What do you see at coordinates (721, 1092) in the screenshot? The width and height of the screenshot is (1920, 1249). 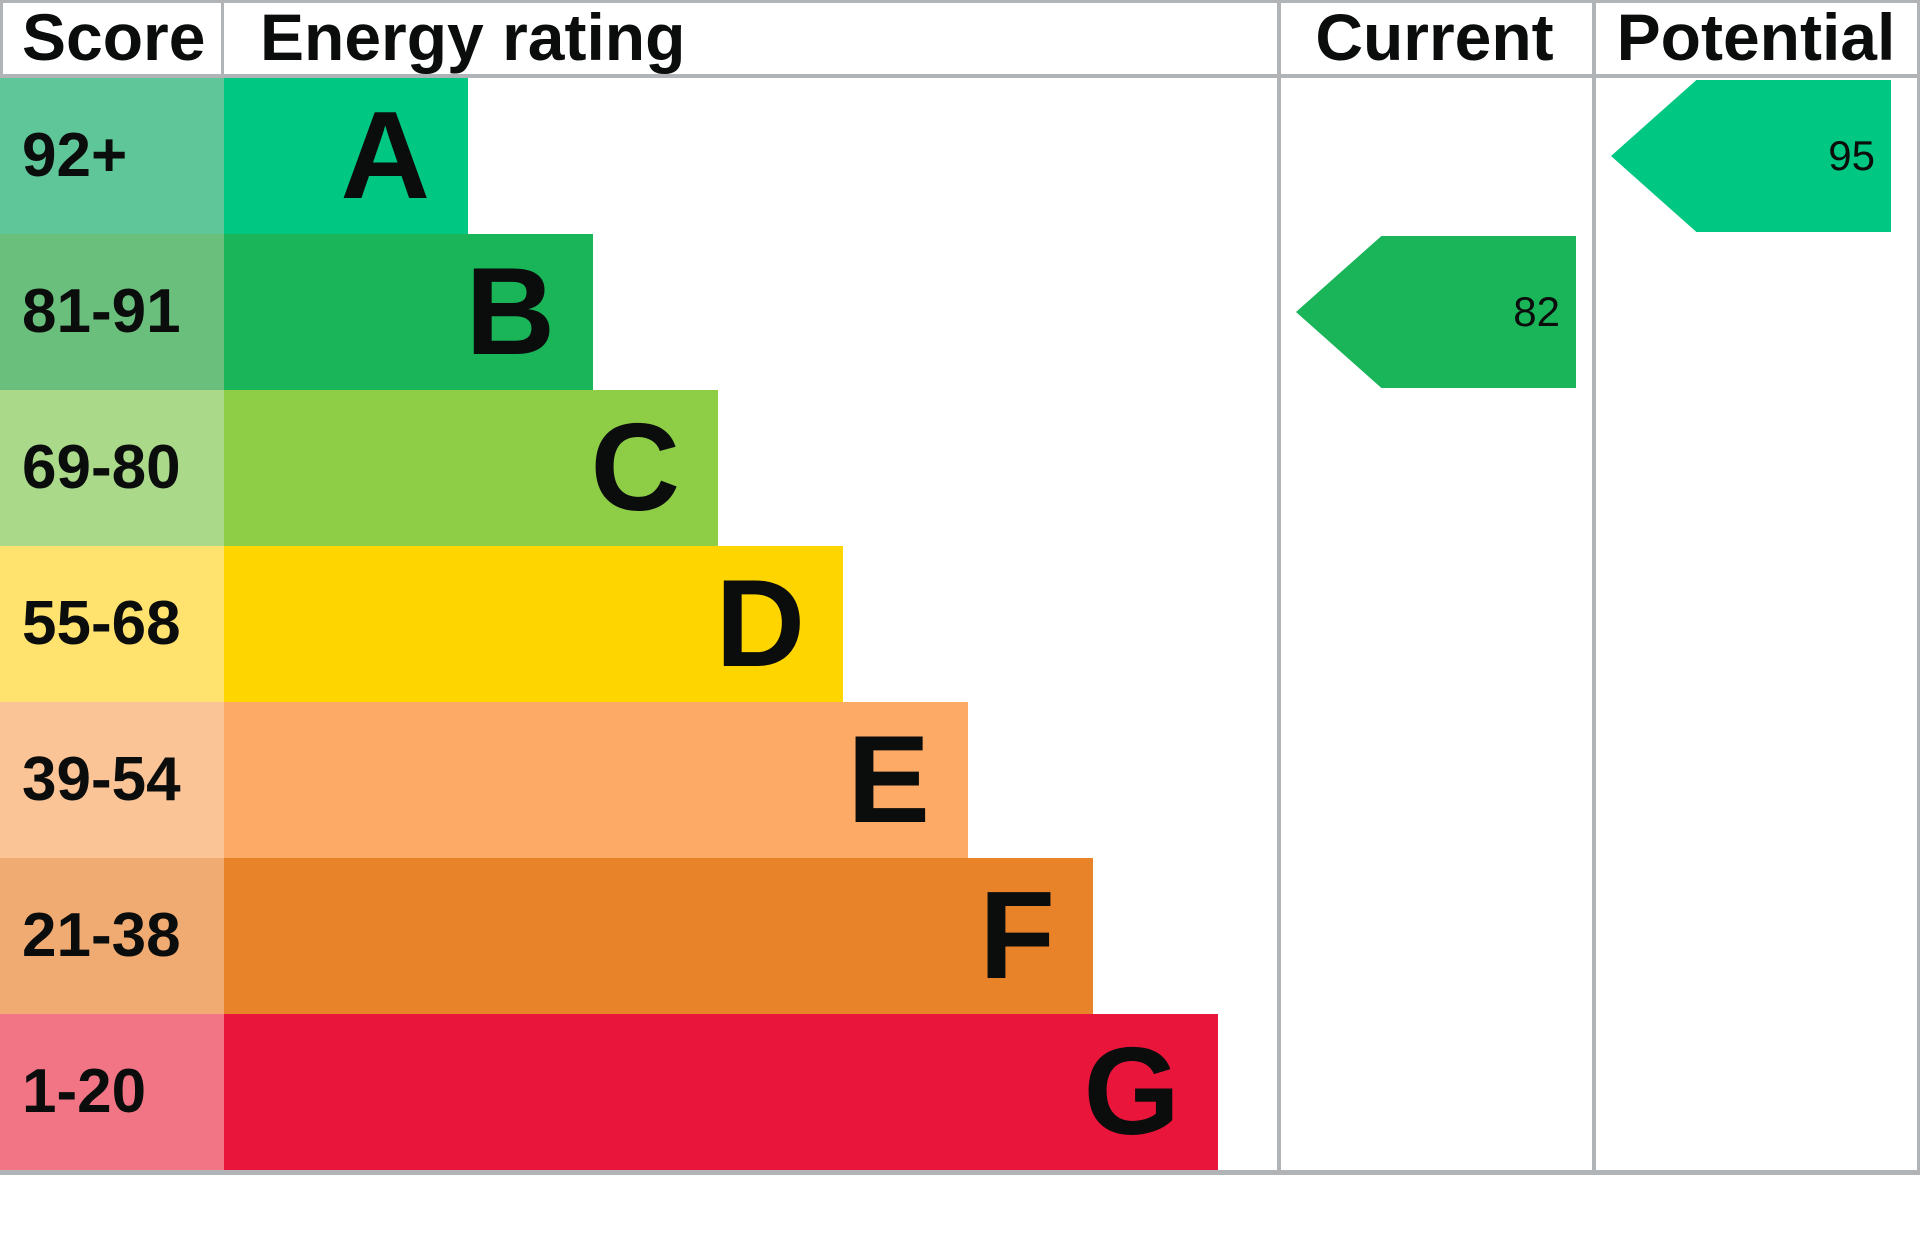 I see `rating-bar-g: G` at bounding box center [721, 1092].